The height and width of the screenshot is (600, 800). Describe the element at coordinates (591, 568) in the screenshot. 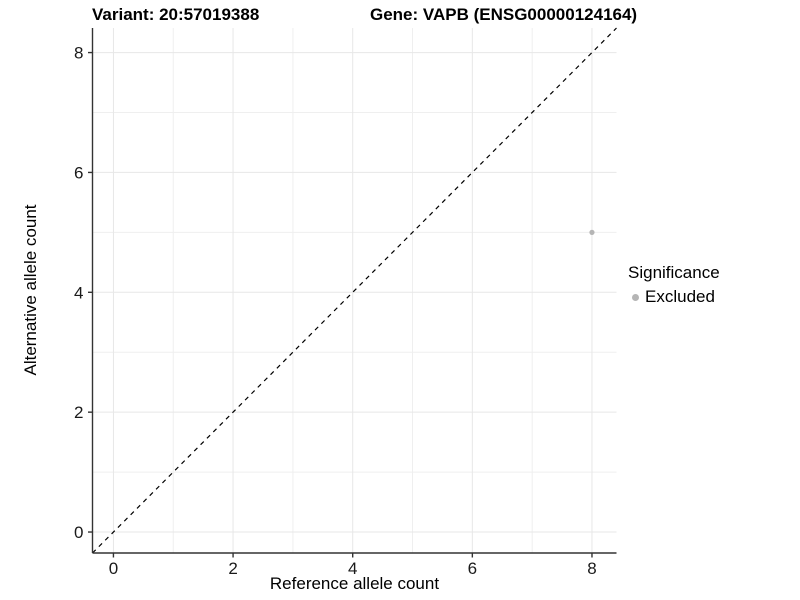

I see `x-tick-label: 8` at that location.